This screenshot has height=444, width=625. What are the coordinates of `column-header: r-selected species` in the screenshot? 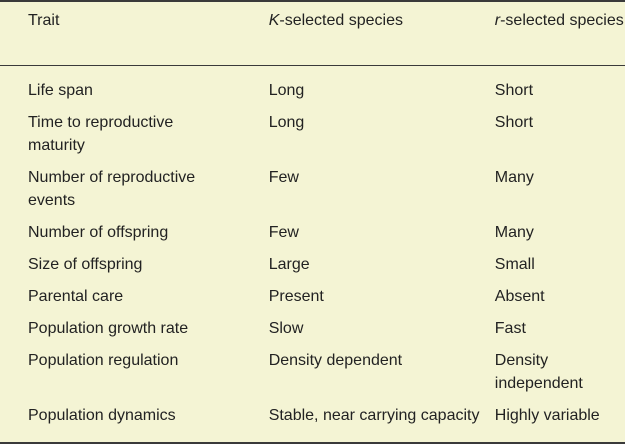 It's located at (559, 34).